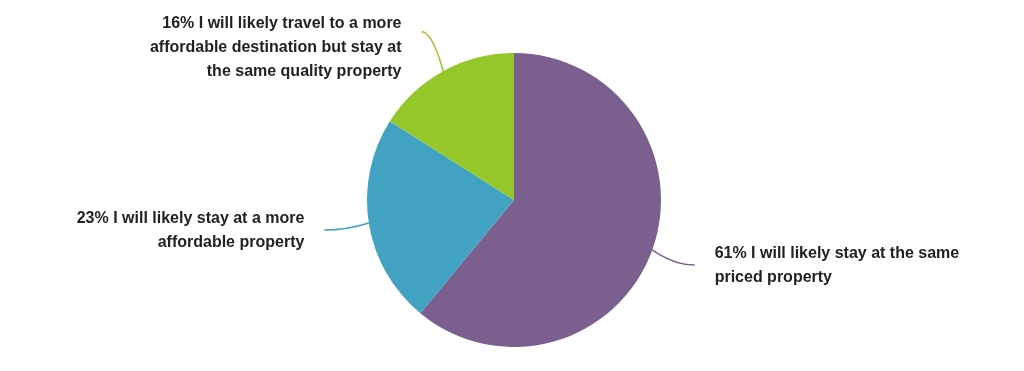 The height and width of the screenshot is (371, 1024). Describe the element at coordinates (190, 230) in the screenshot. I see `slice-label: 23% I will likely stay at a more affordable property` at that location.